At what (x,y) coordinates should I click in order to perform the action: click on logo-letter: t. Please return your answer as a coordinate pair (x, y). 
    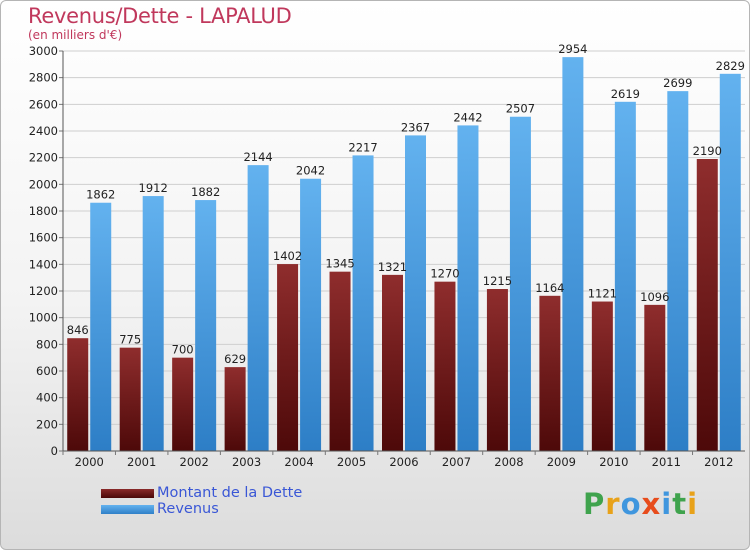
    Looking at the image, I should click on (680, 504).